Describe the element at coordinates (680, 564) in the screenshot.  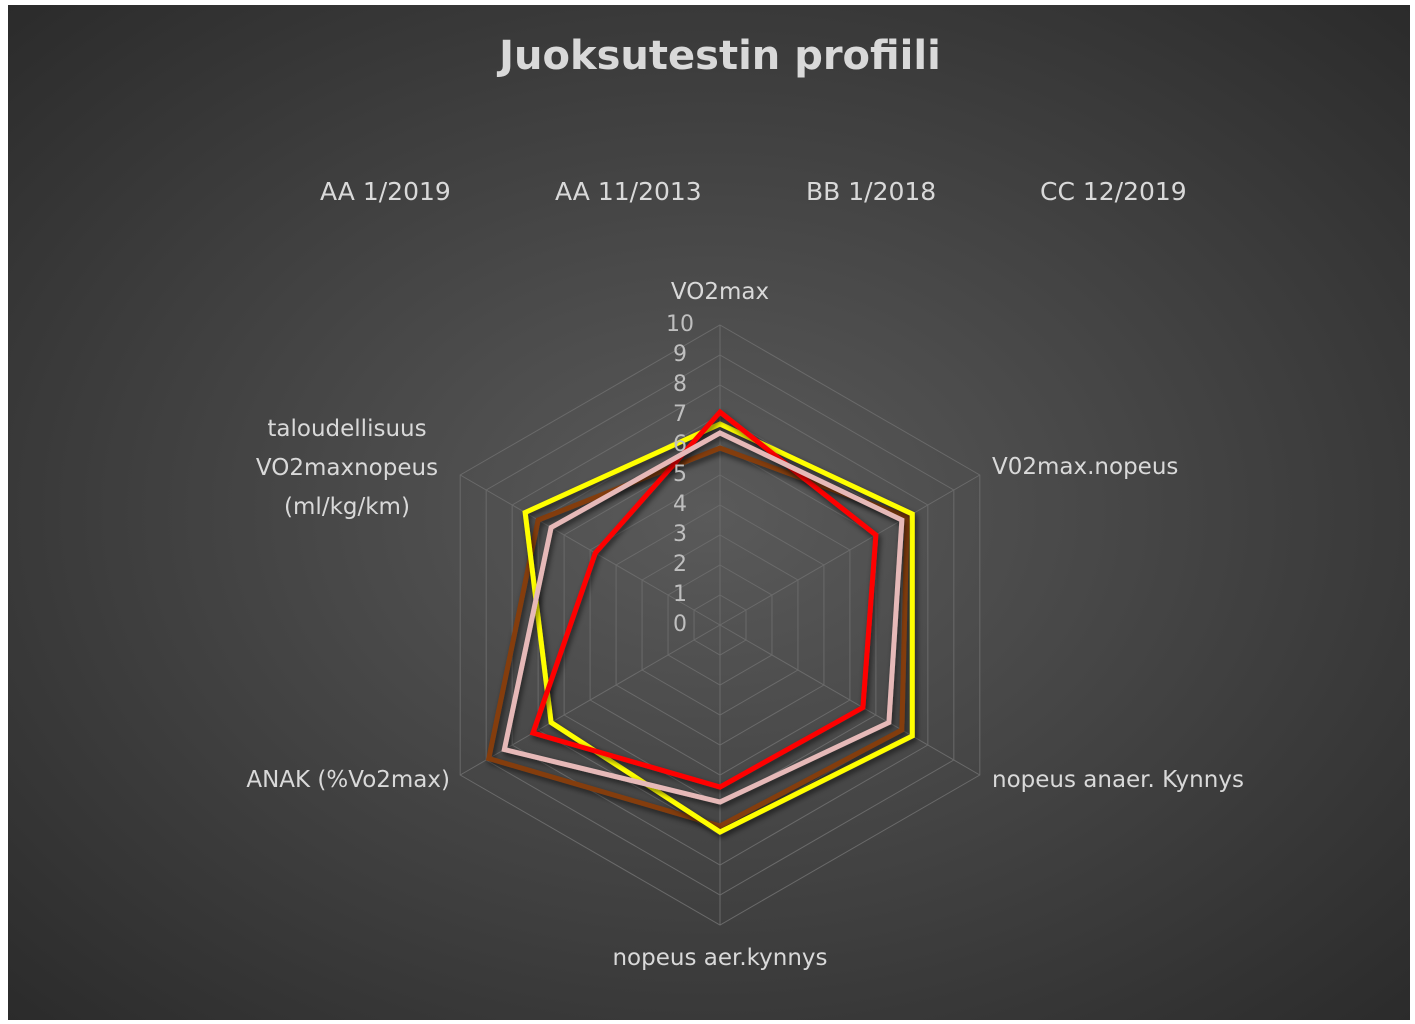
I see `y-tick-label: 2` at that location.